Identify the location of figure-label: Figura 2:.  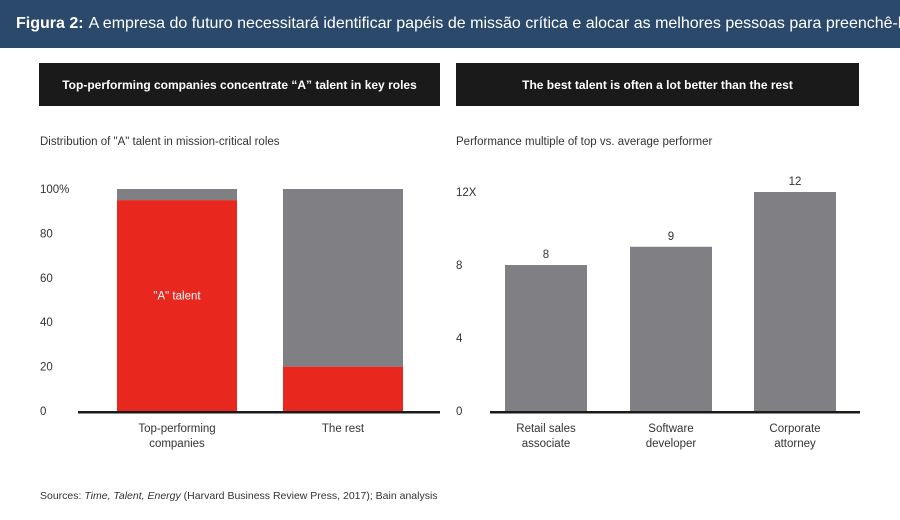
(50, 23).